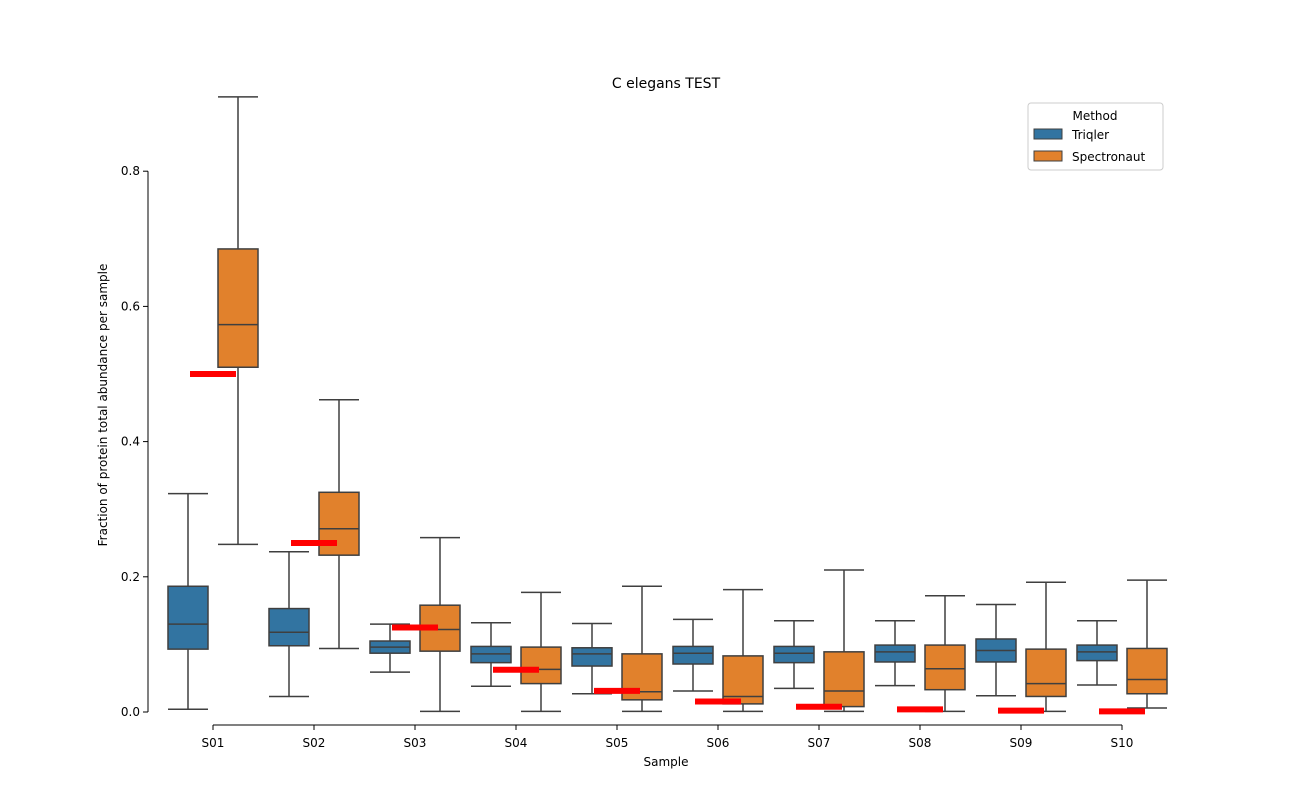 The height and width of the screenshot is (800, 1300). Describe the element at coordinates (920, 743) in the screenshot. I see `x-tick-label-s08: S08` at that location.